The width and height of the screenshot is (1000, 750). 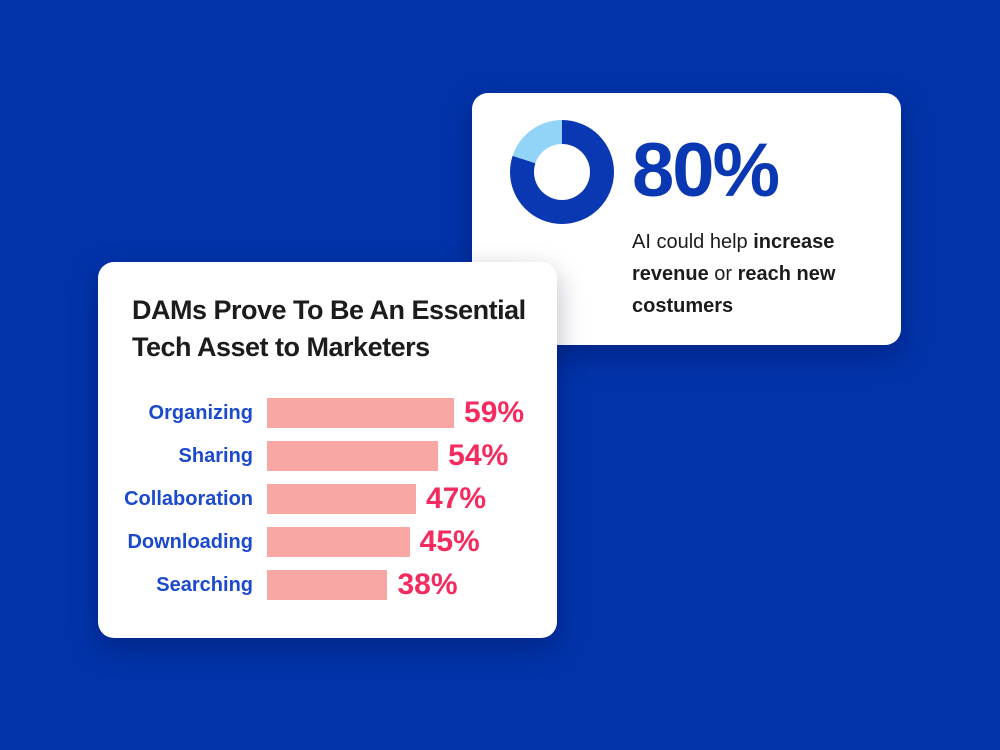 I want to click on bar-category-label: Collaboration, so click(x=188, y=498).